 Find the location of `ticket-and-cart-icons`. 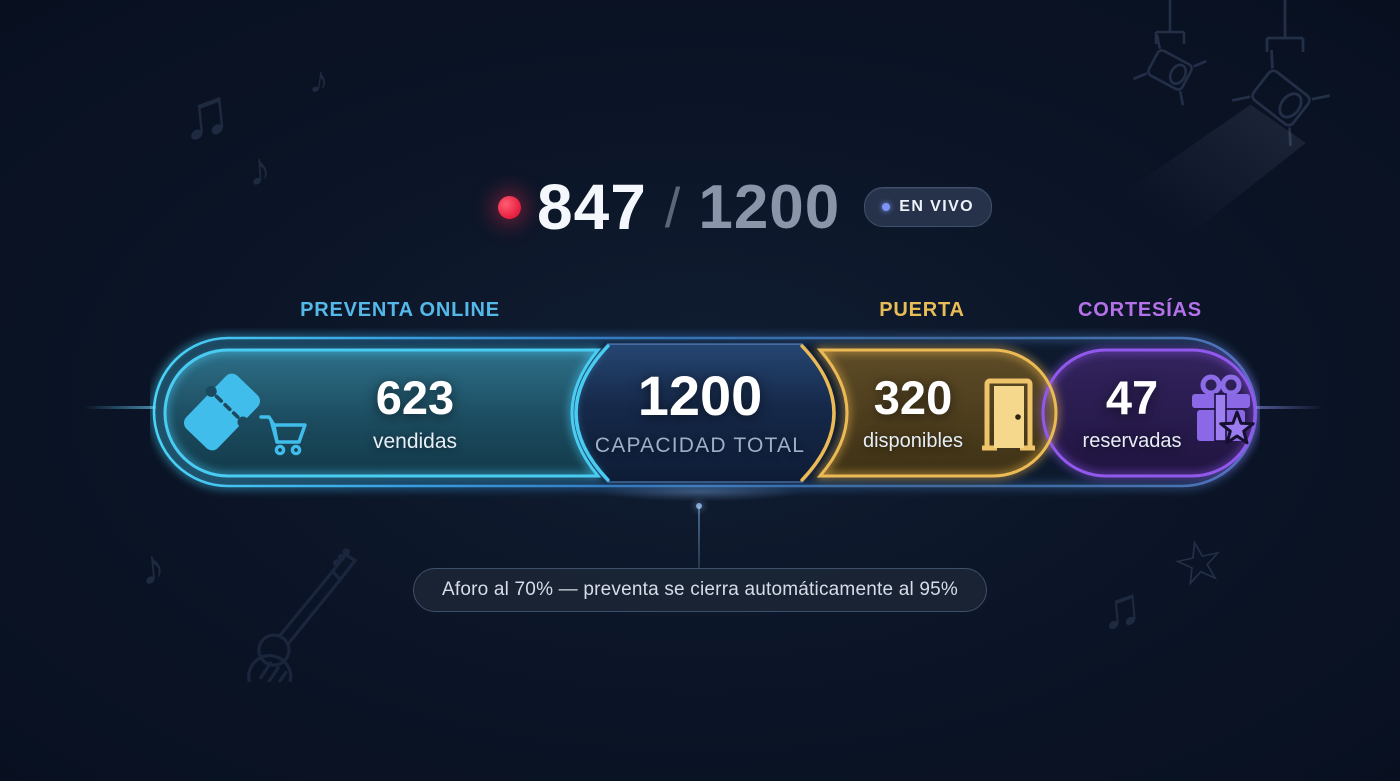

ticket-and-cart-icons is located at coordinates (245, 414).